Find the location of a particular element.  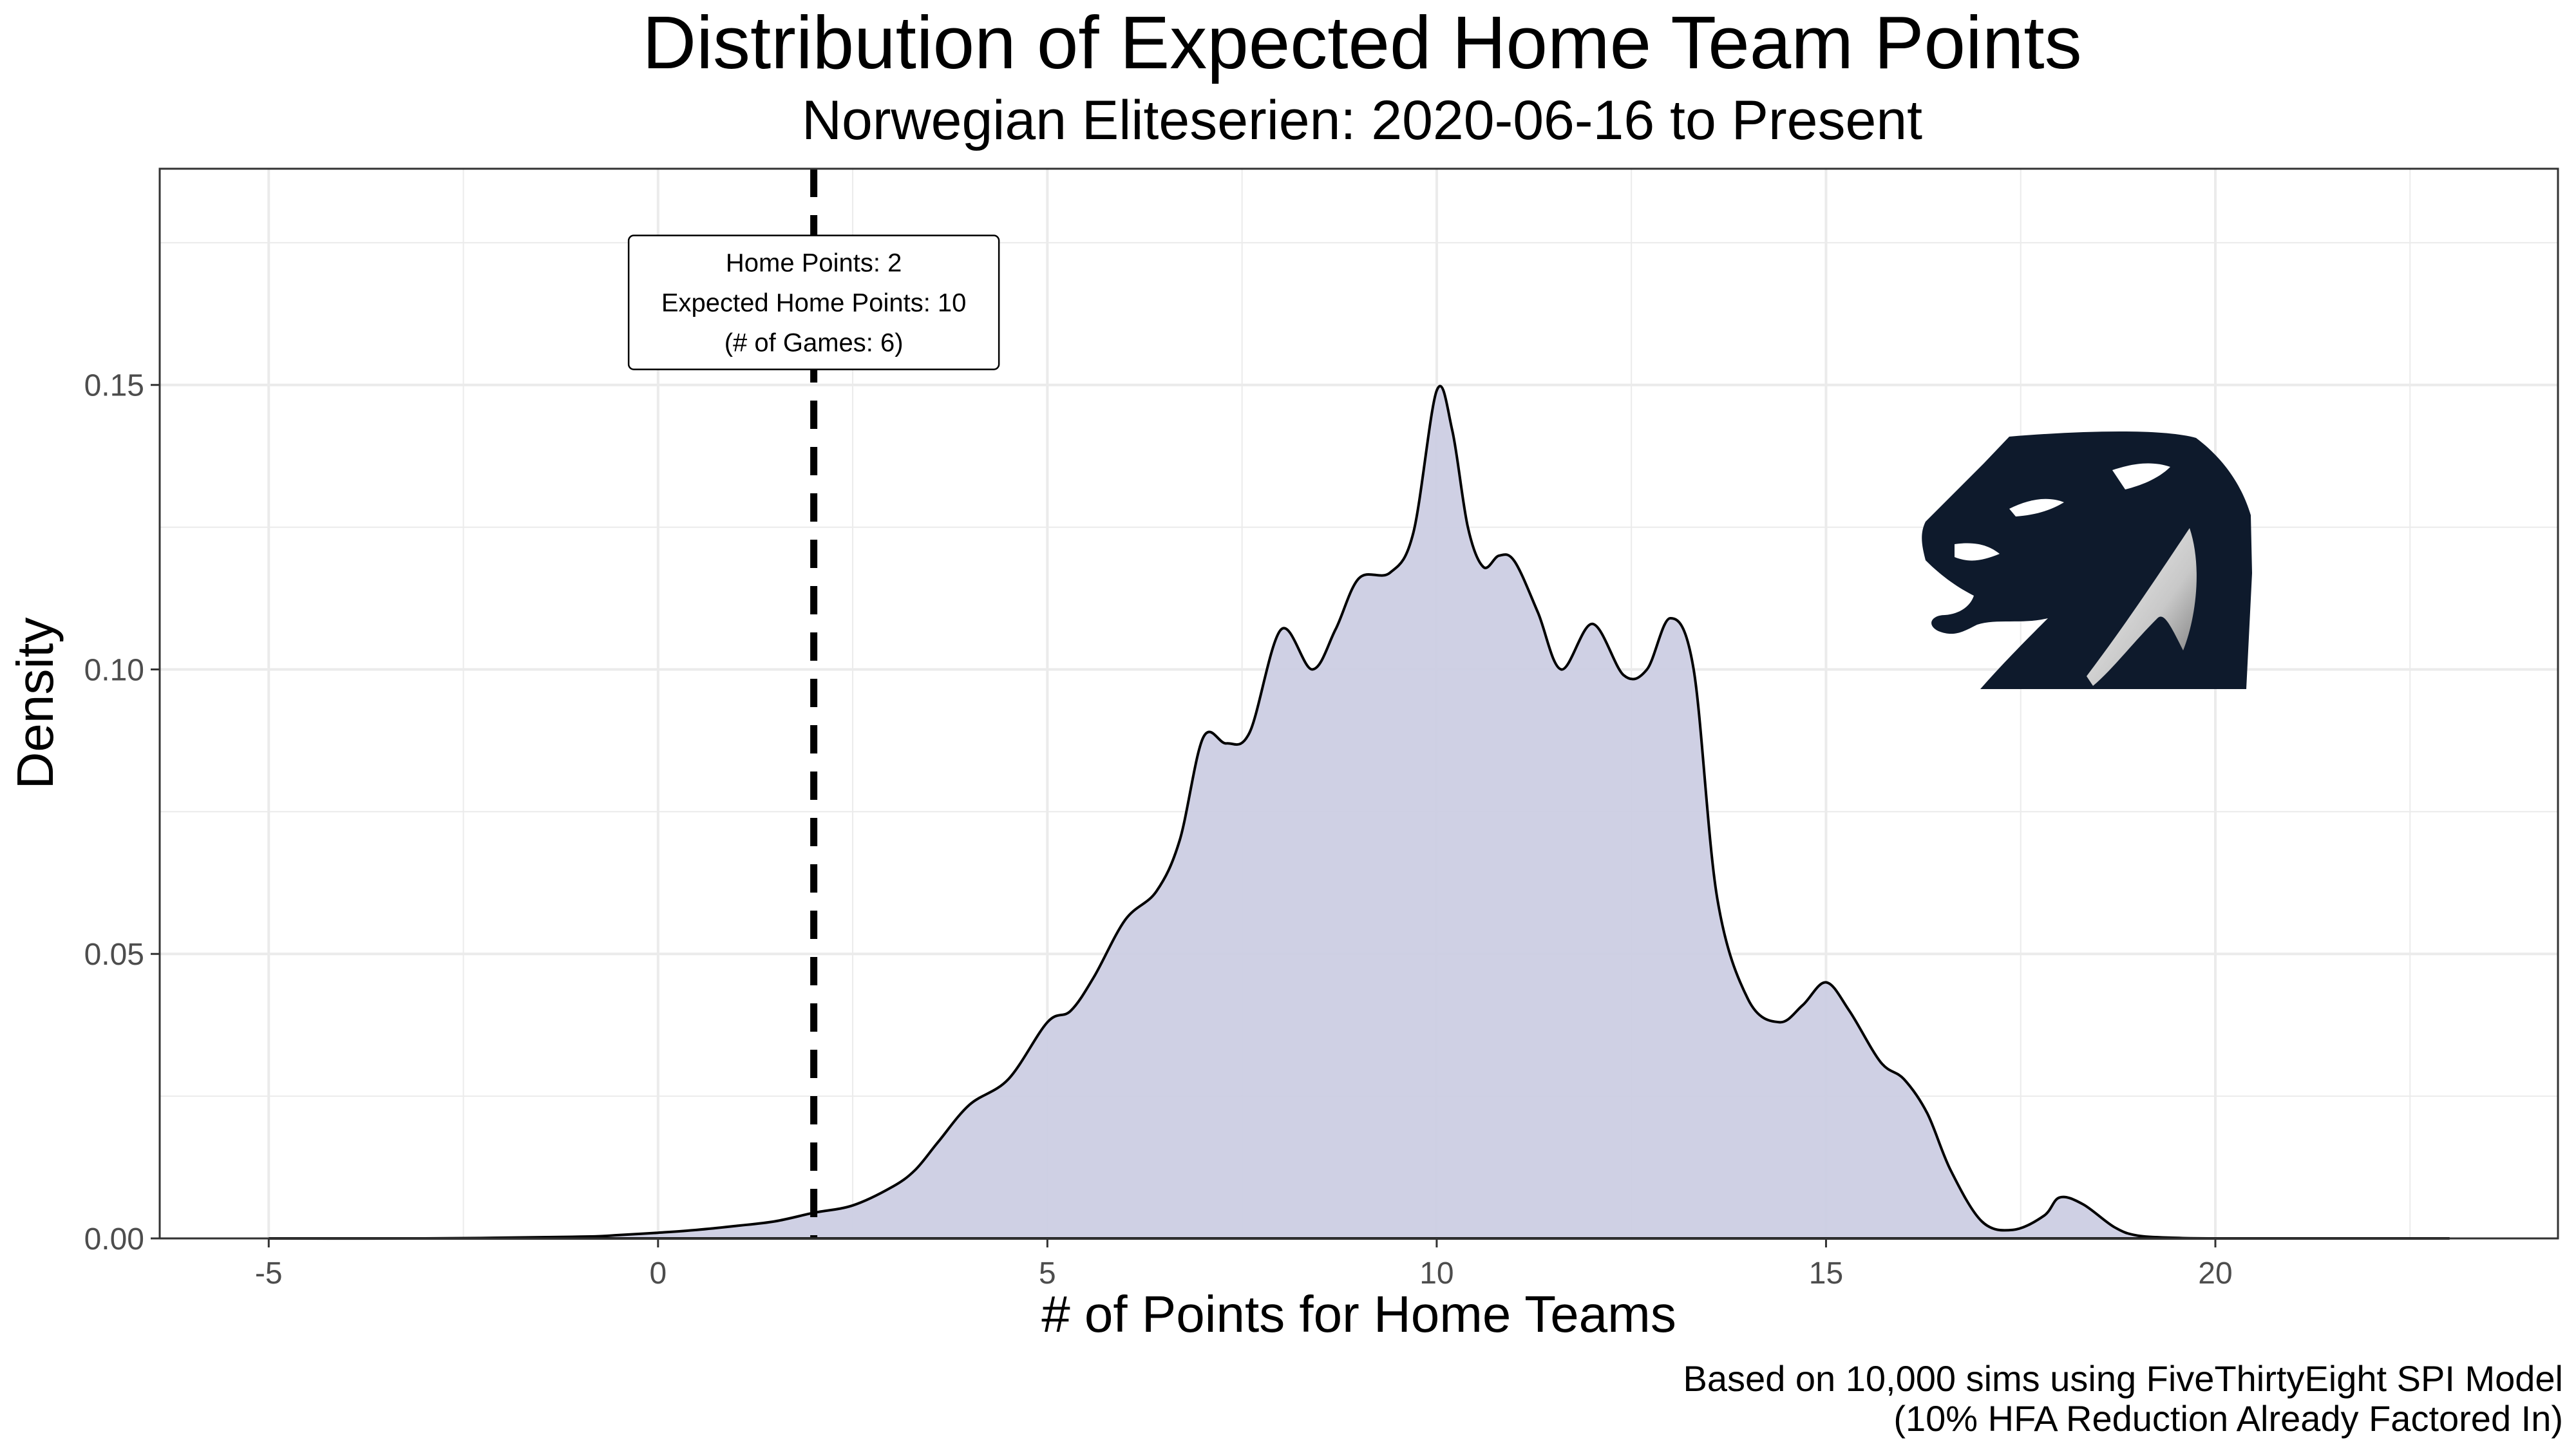

x-tick-label: 10 is located at coordinates (1436, 1273).